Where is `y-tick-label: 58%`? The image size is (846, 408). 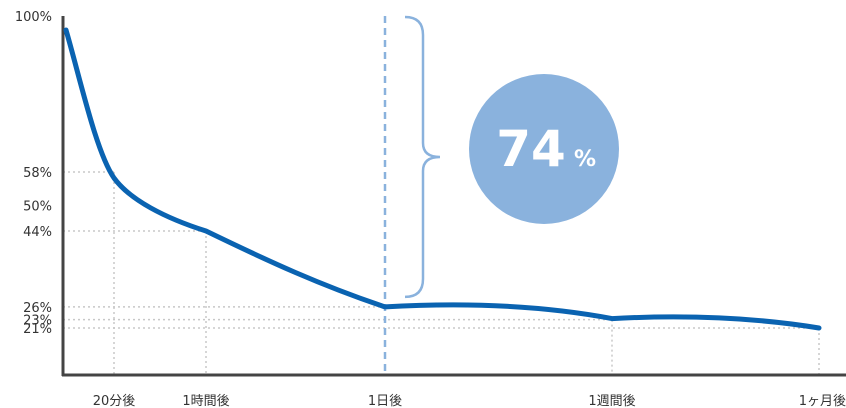
y-tick-label: 58% is located at coordinates (37, 173).